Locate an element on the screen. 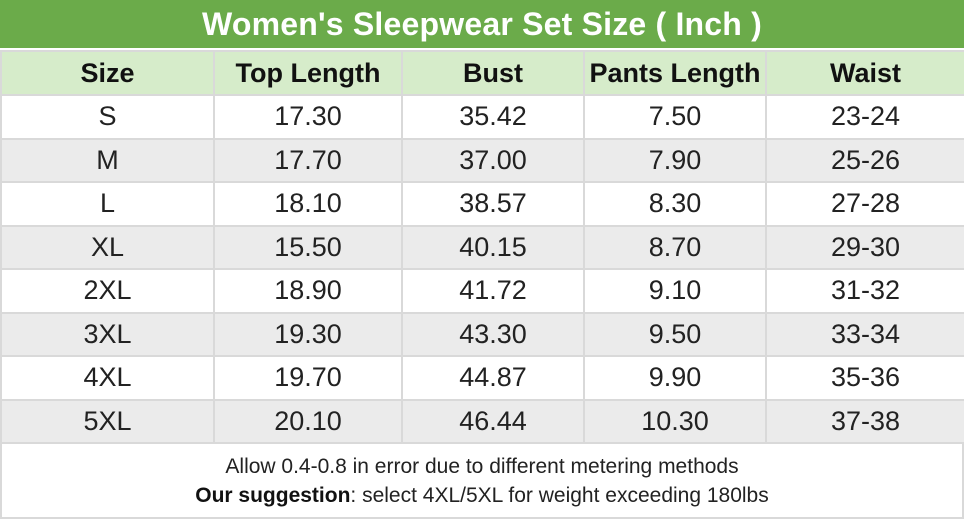 The image size is (964, 519). table-cell: 18.90 is located at coordinates (308, 291).